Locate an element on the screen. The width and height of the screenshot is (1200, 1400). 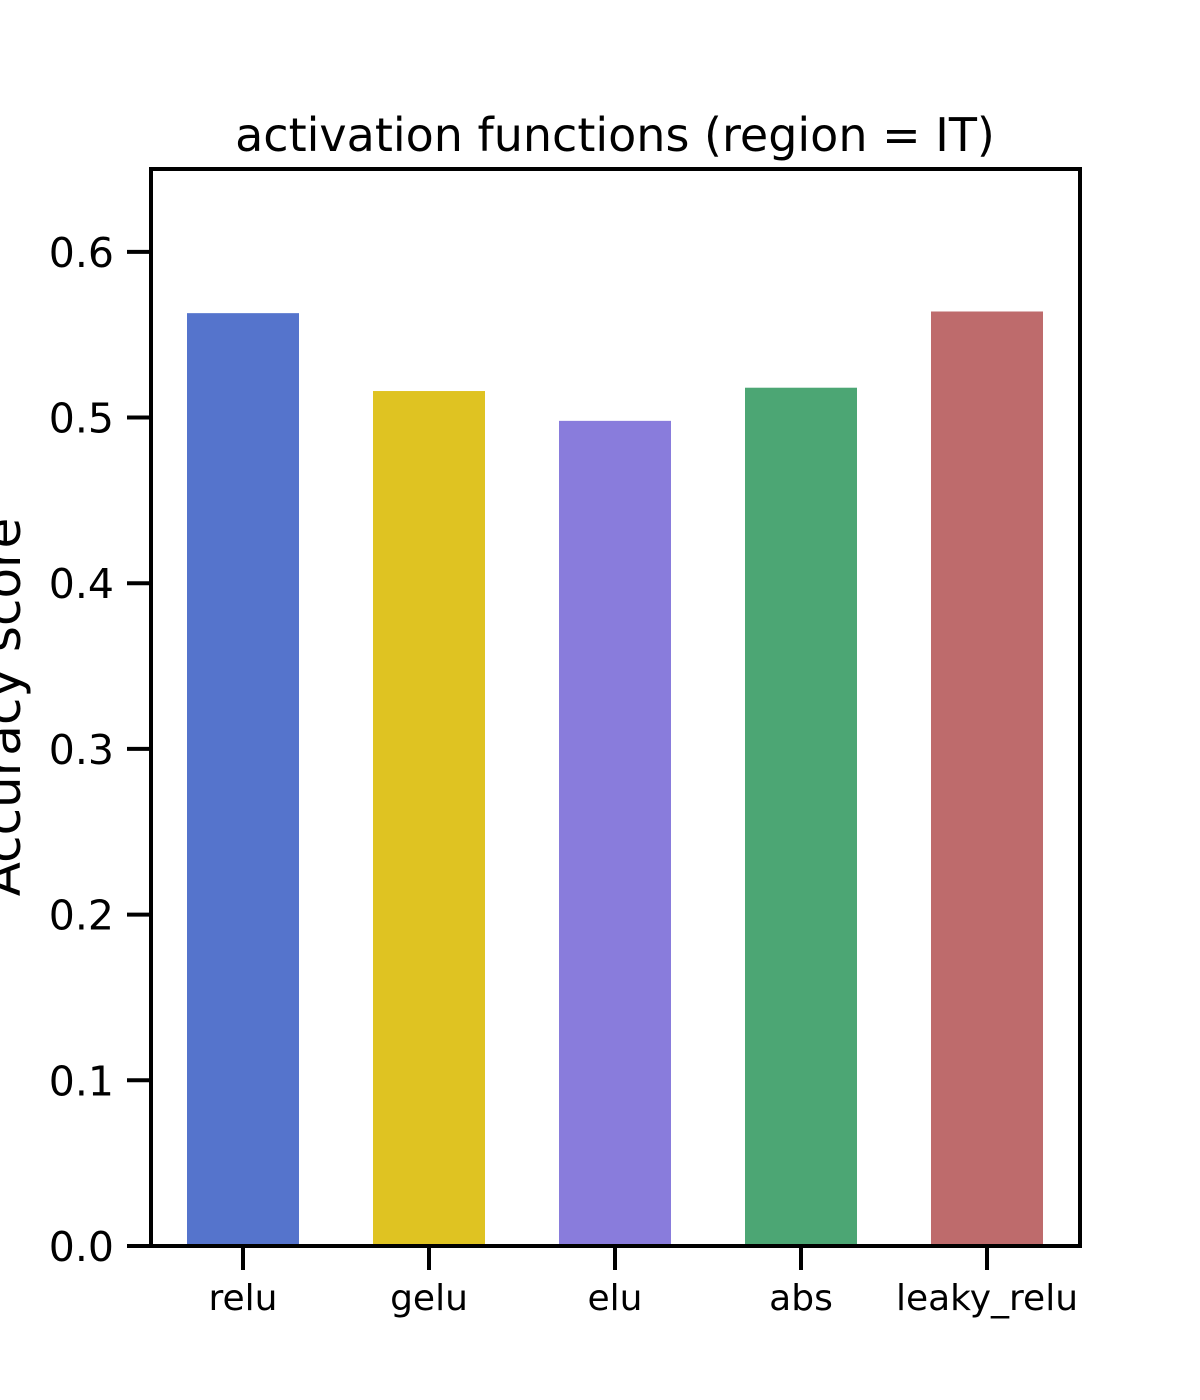
y-tick-label: 0.4 is located at coordinates (81, 584).